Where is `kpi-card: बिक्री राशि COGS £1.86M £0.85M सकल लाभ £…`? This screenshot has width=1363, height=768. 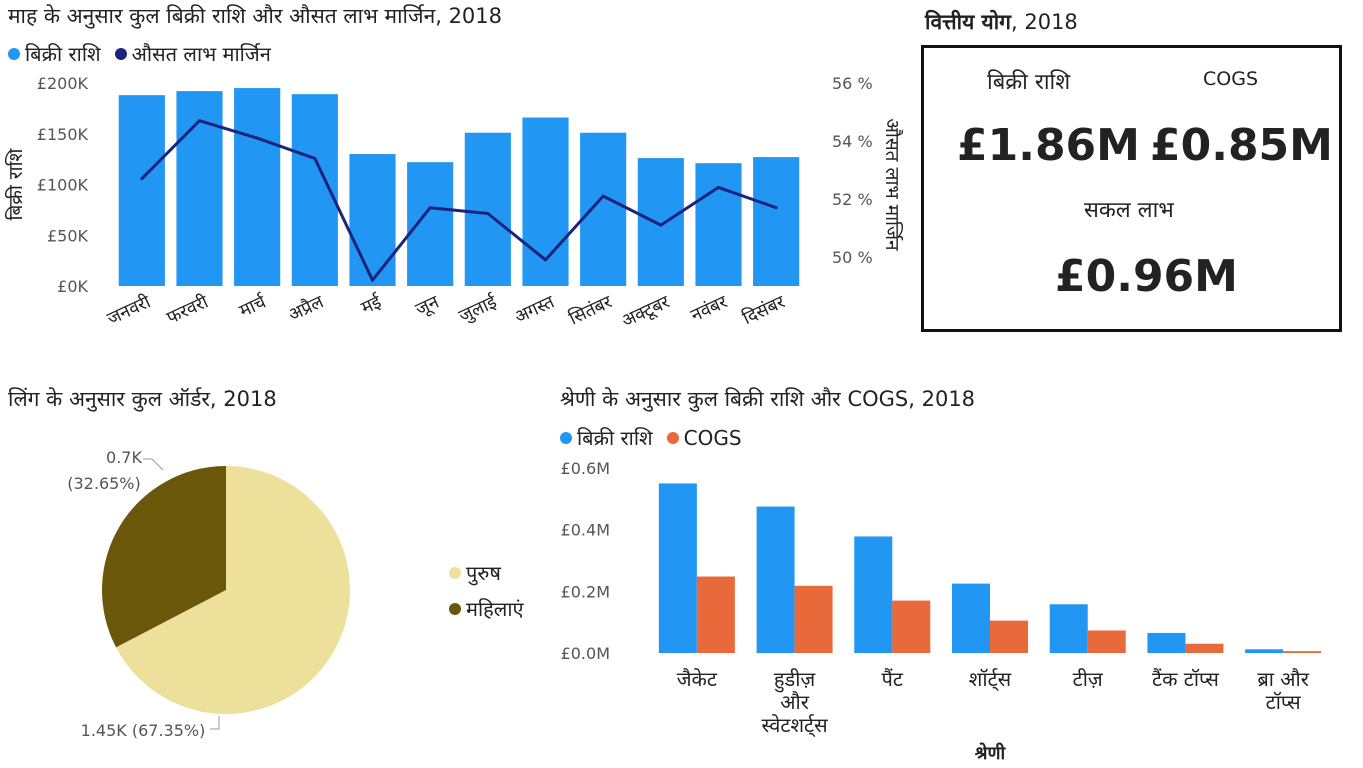 kpi-card: बिक्री राशि COGS £1.86M £0.85M सकल लाभ £… is located at coordinates (1131, 188).